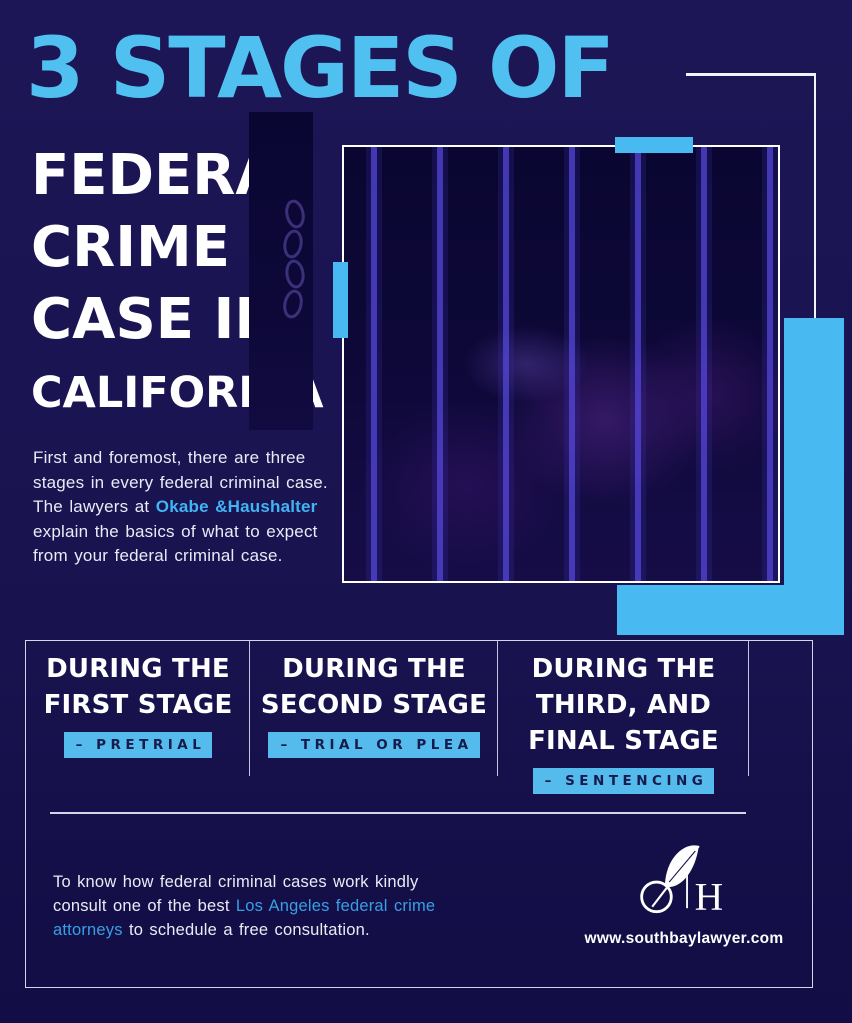 The width and height of the screenshot is (852, 1023). What do you see at coordinates (236, 507) in the screenshot?
I see `okabe-haushalter-link: Okabe &Haushalter` at bounding box center [236, 507].